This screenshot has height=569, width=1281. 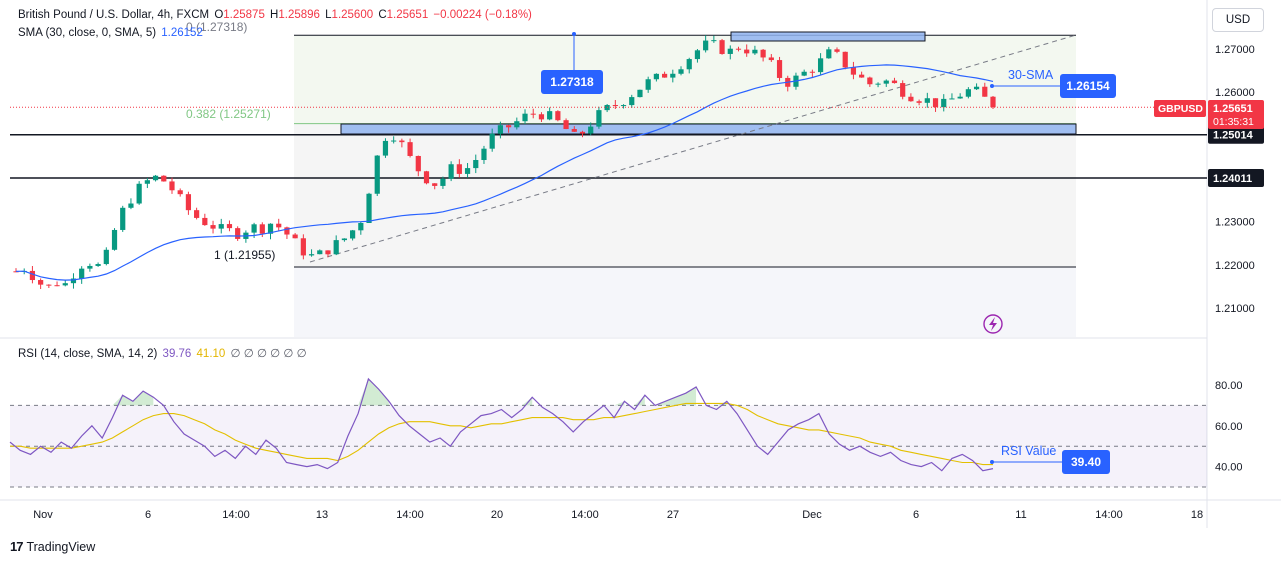 What do you see at coordinates (708, 129) in the screenshot?
I see `support-zone` at bounding box center [708, 129].